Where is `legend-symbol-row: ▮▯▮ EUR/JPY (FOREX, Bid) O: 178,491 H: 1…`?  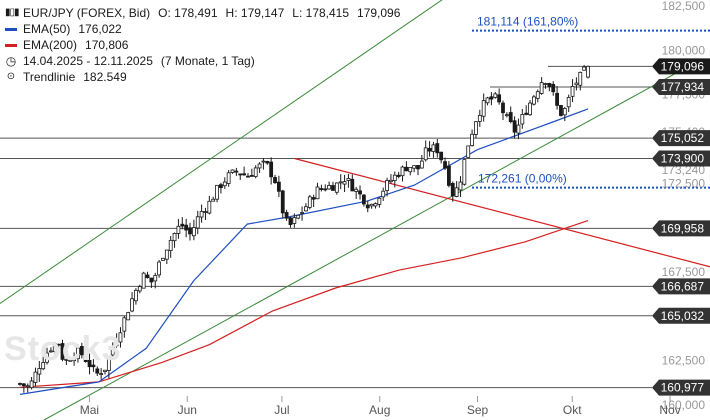
legend-symbol-row: ▮▯▮ EUR/JPY (FOREX, Bid) O: 178,491 H: 1… is located at coordinates (202, 13).